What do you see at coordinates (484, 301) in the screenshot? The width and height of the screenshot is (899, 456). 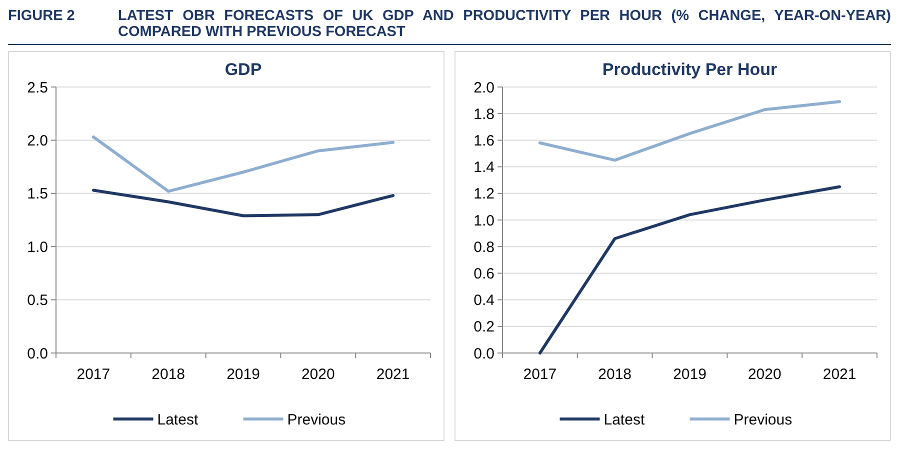 I see `y-tick-label: 0.4` at bounding box center [484, 301].